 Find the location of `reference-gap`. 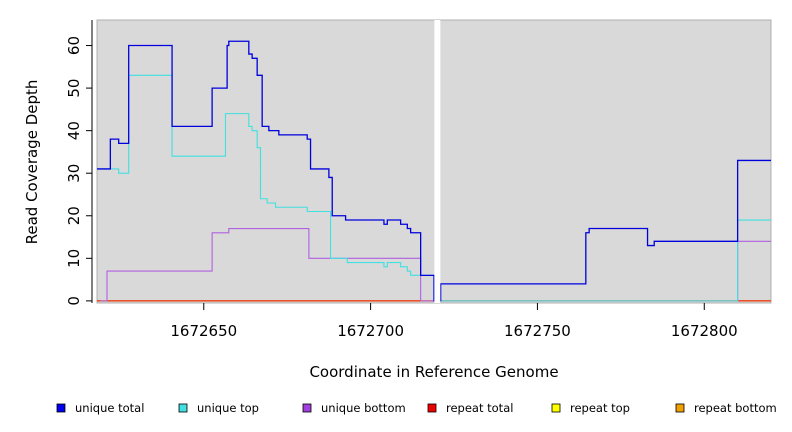

reference-gap is located at coordinates (437, 161).